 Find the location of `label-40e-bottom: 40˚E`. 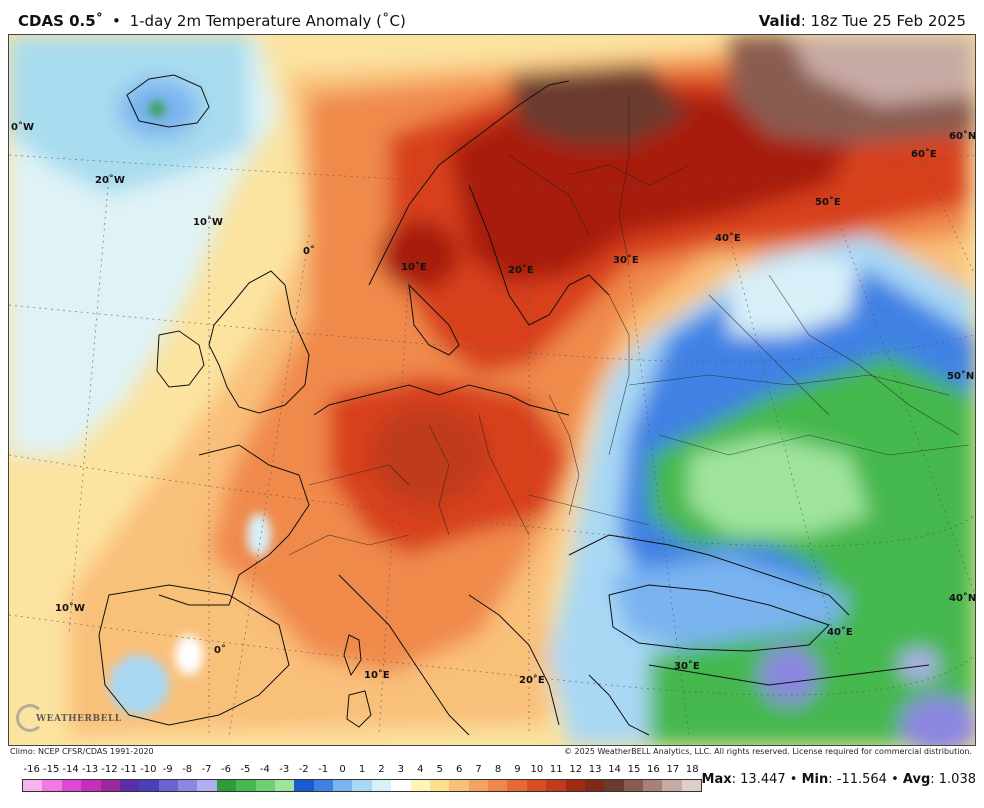

label-40e-bottom: 40˚E is located at coordinates (840, 632).